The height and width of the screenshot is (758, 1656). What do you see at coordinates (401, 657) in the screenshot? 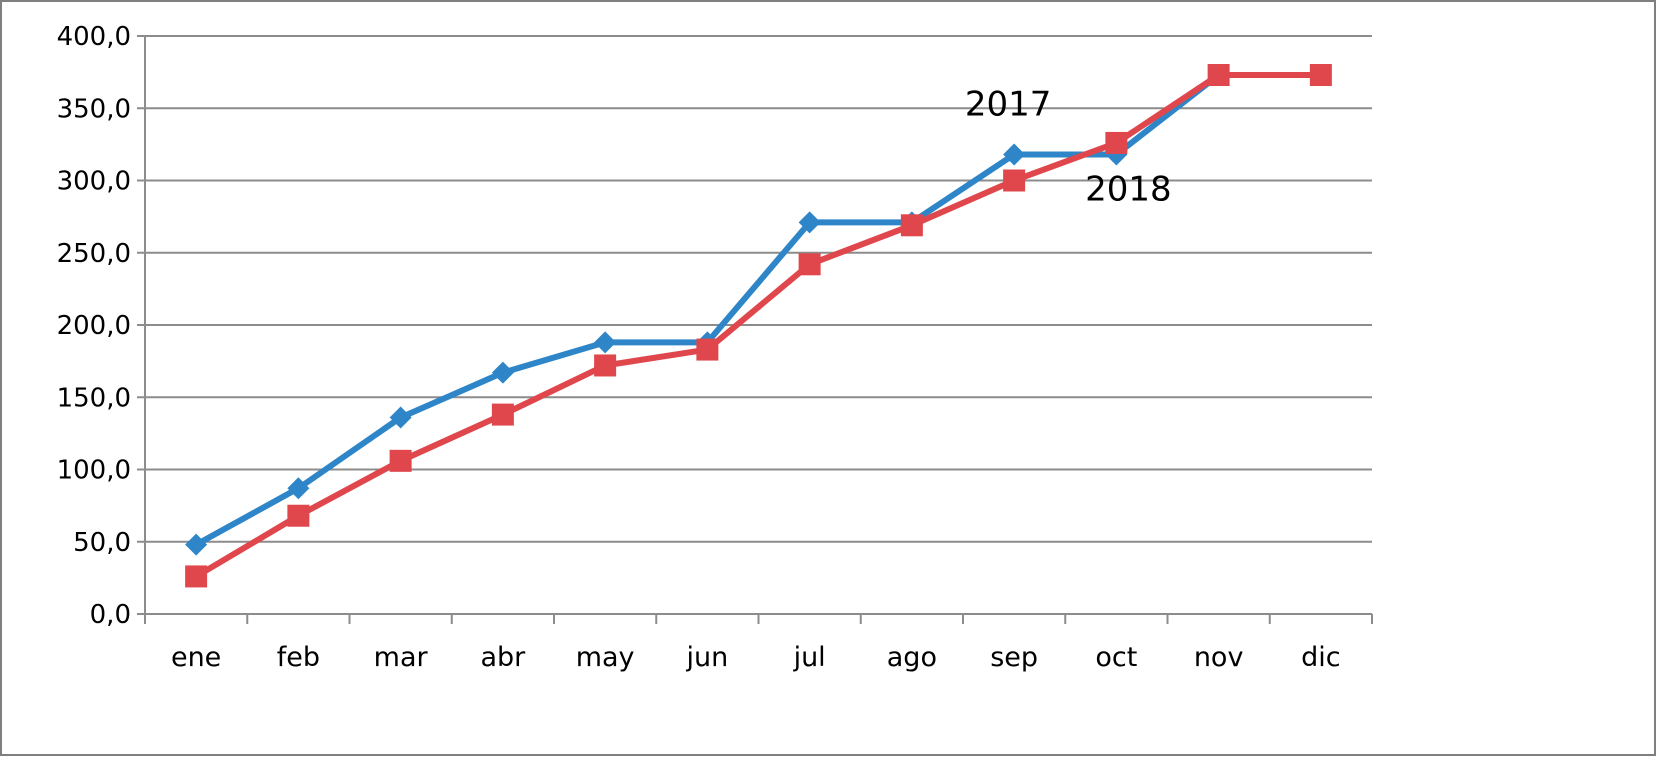
I see `x-tick-label: mar` at bounding box center [401, 657].